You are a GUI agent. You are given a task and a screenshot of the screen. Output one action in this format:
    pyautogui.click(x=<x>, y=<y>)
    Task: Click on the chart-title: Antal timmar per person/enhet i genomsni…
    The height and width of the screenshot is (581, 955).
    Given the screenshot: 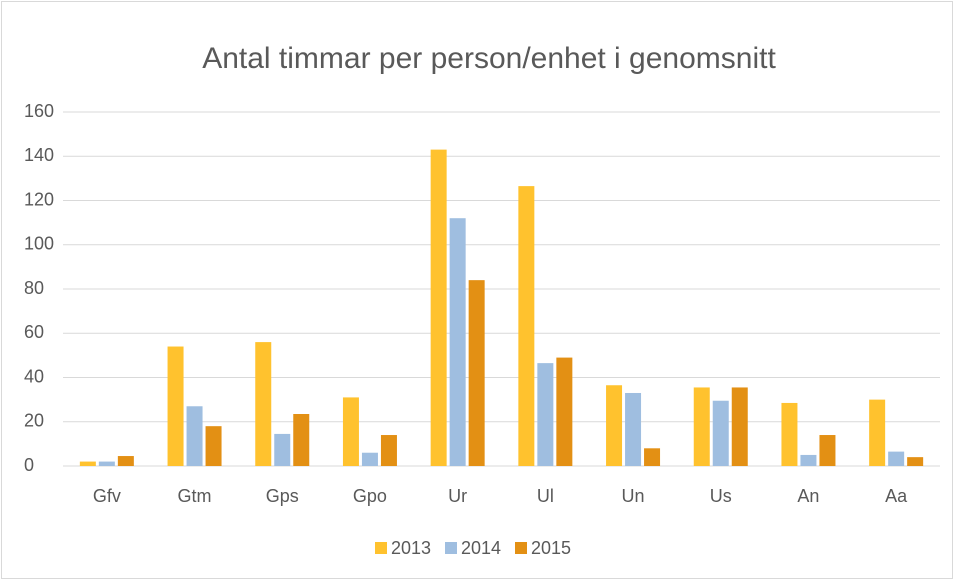 What is the action you would take?
    pyautogui.click(x=489, y=58)
    